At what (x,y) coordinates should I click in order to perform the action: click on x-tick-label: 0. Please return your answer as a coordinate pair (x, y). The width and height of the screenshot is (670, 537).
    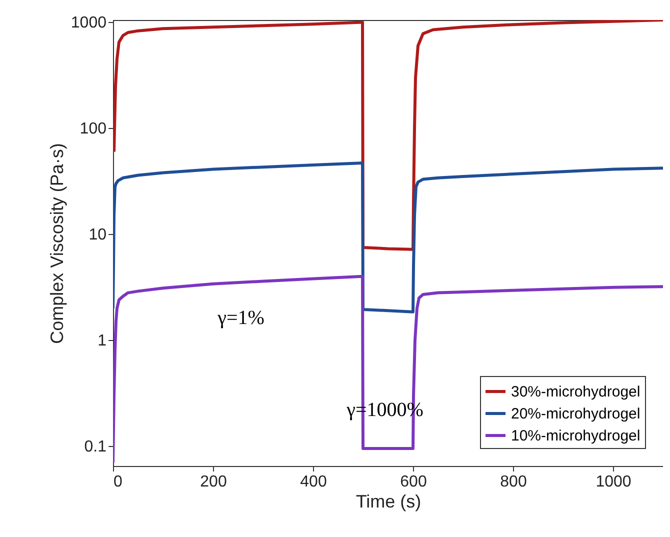
    Looking at the image, I should click on (118, 482).